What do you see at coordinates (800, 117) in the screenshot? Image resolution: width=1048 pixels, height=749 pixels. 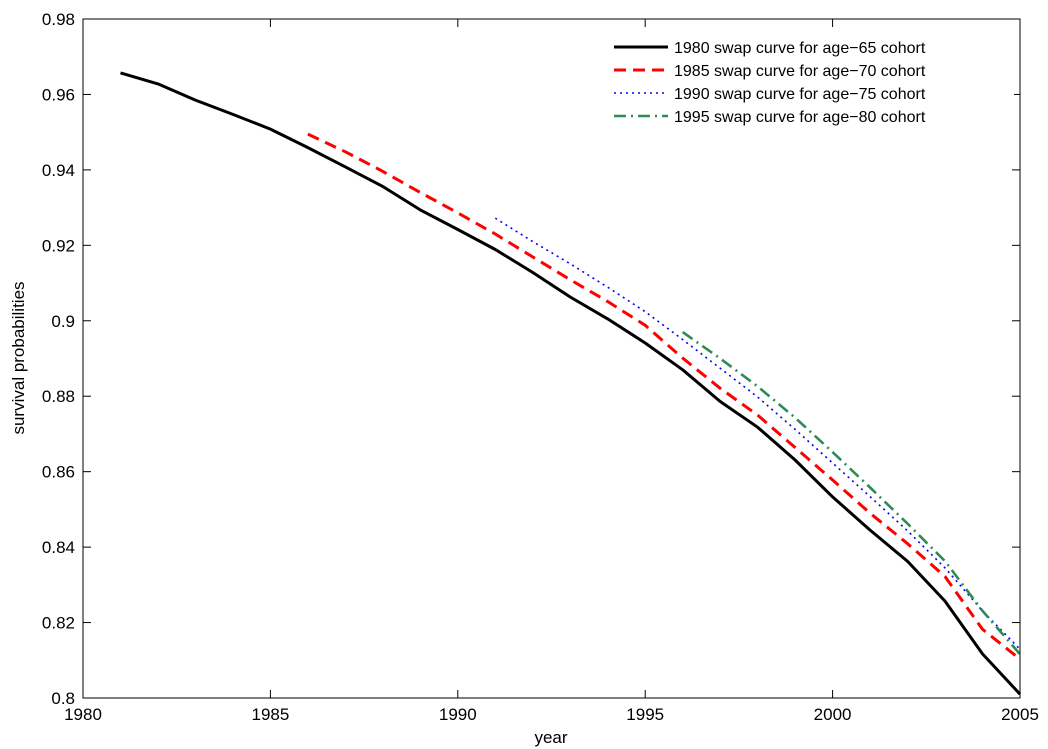 I see `legend-label-4: 1995 swap curve for age−80 cohort` at bounding box center [800, 117].